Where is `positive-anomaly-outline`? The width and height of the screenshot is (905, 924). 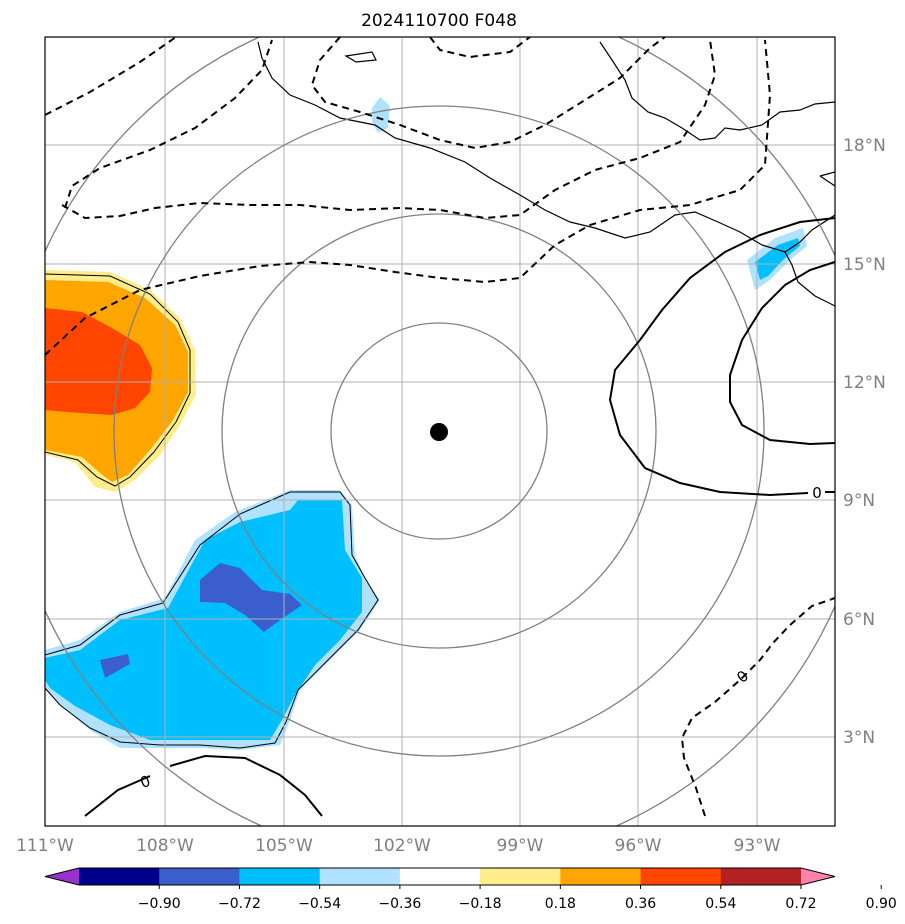 positive-anomaly-outline is located at coordinates (118, 380).